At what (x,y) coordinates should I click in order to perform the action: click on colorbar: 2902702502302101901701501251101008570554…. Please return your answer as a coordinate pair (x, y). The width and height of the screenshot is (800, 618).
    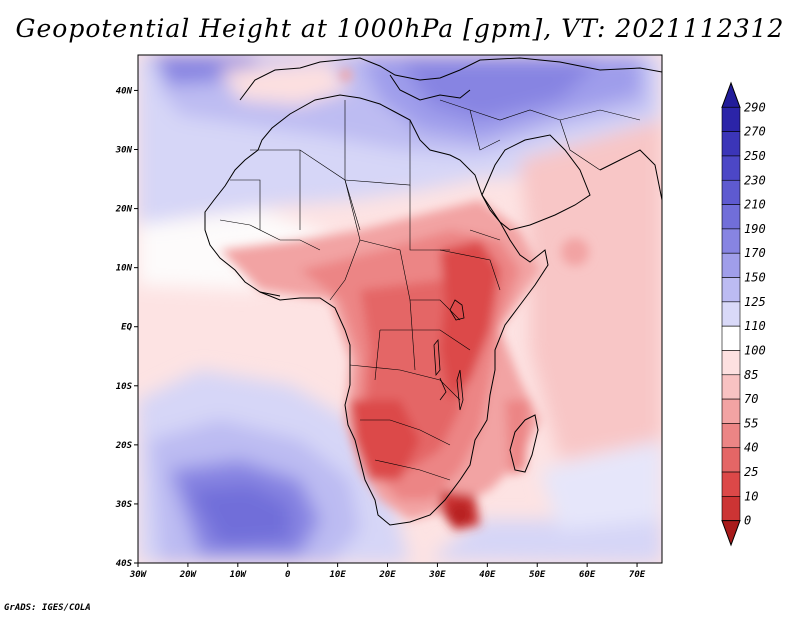
    Looking at the image, I should click on (743, 314).